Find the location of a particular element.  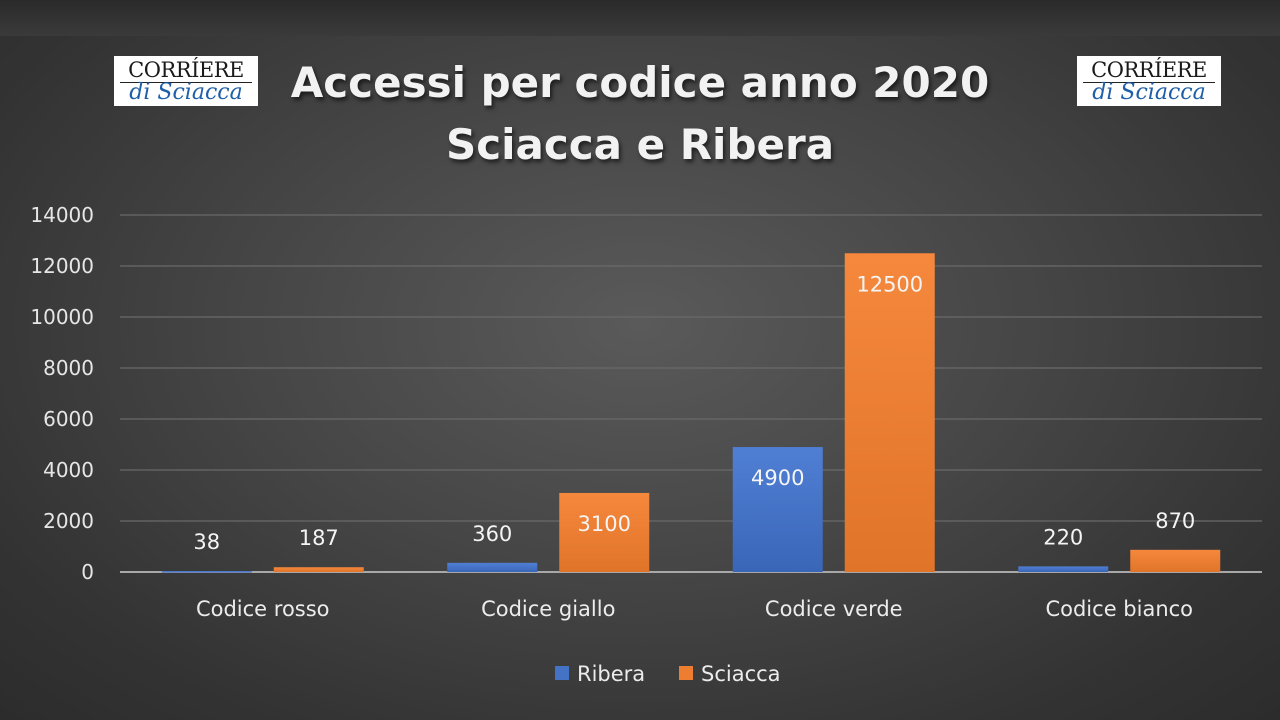

logo-right: CORRÍERE di Sciacca is located at coordinates (1149, 81).